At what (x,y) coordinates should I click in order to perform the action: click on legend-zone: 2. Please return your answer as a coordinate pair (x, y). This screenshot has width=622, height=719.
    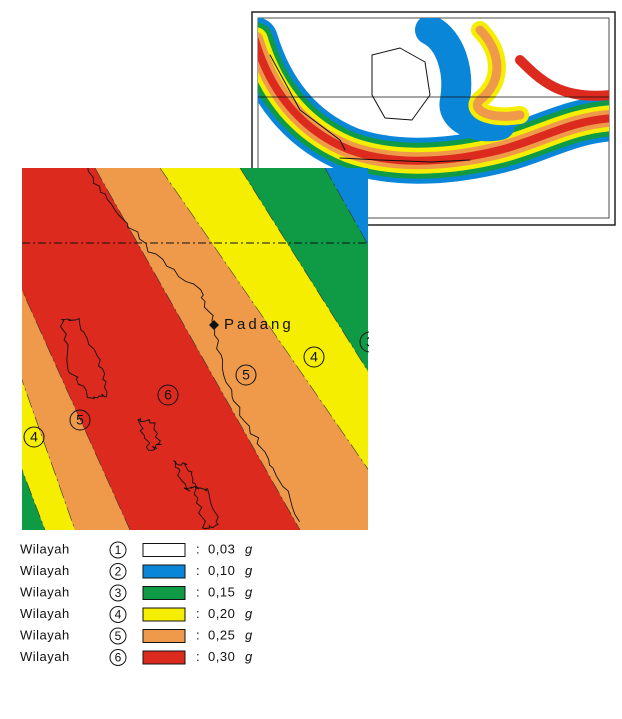
    Looking at the image, I should click on (118, 572).